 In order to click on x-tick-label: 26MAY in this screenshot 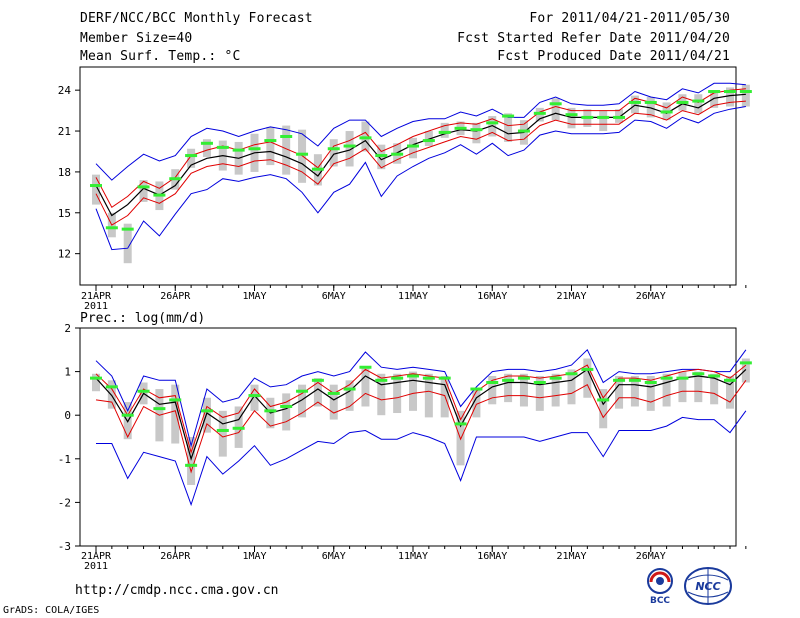, I will do `click(651, 296)`.